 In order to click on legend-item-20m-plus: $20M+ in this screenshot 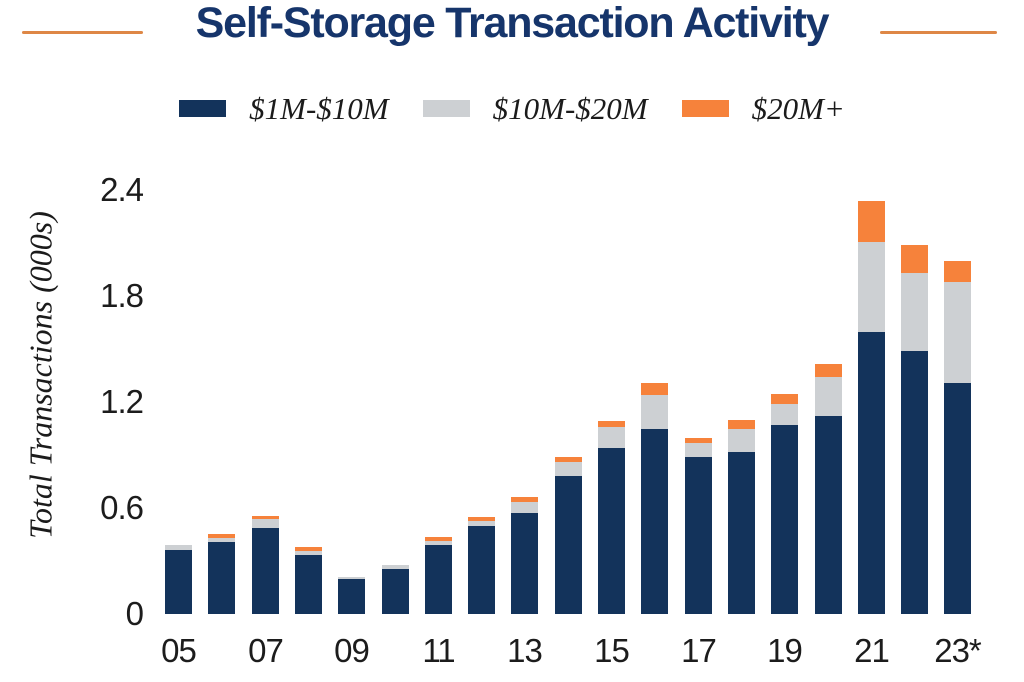, I will do `click(763, 108)`.